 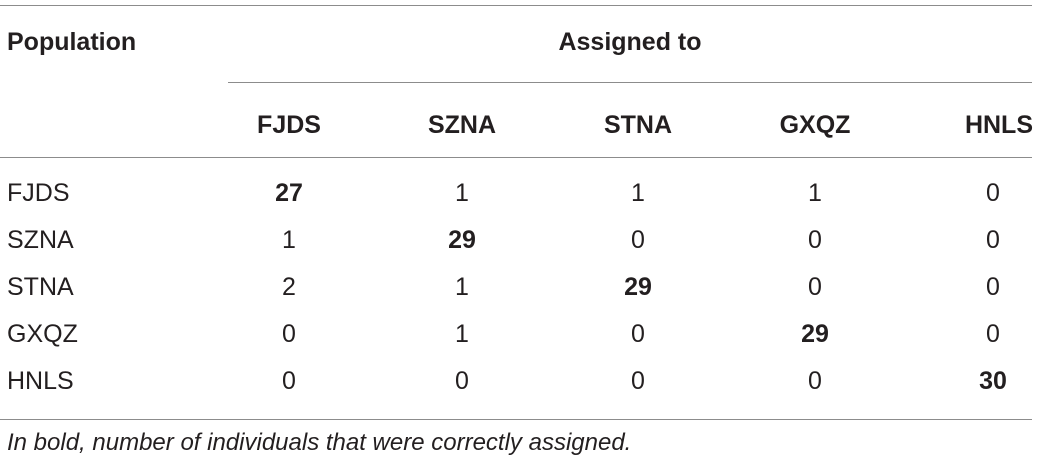 I want to click on cell-fjds: 2, so click(x=289, y=287).